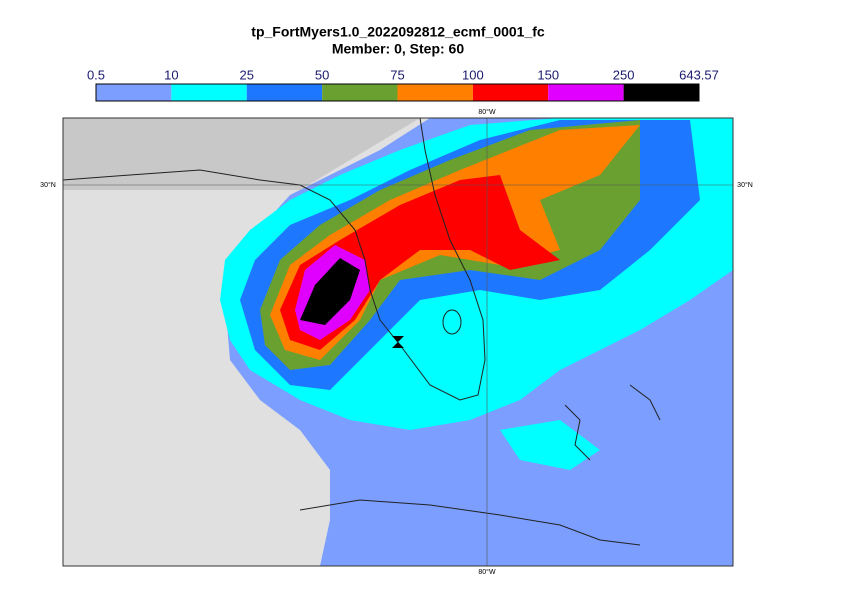 The height and width of the screenshot is (596, 842). I want to click on colorbar-frame, so click(397, 92).